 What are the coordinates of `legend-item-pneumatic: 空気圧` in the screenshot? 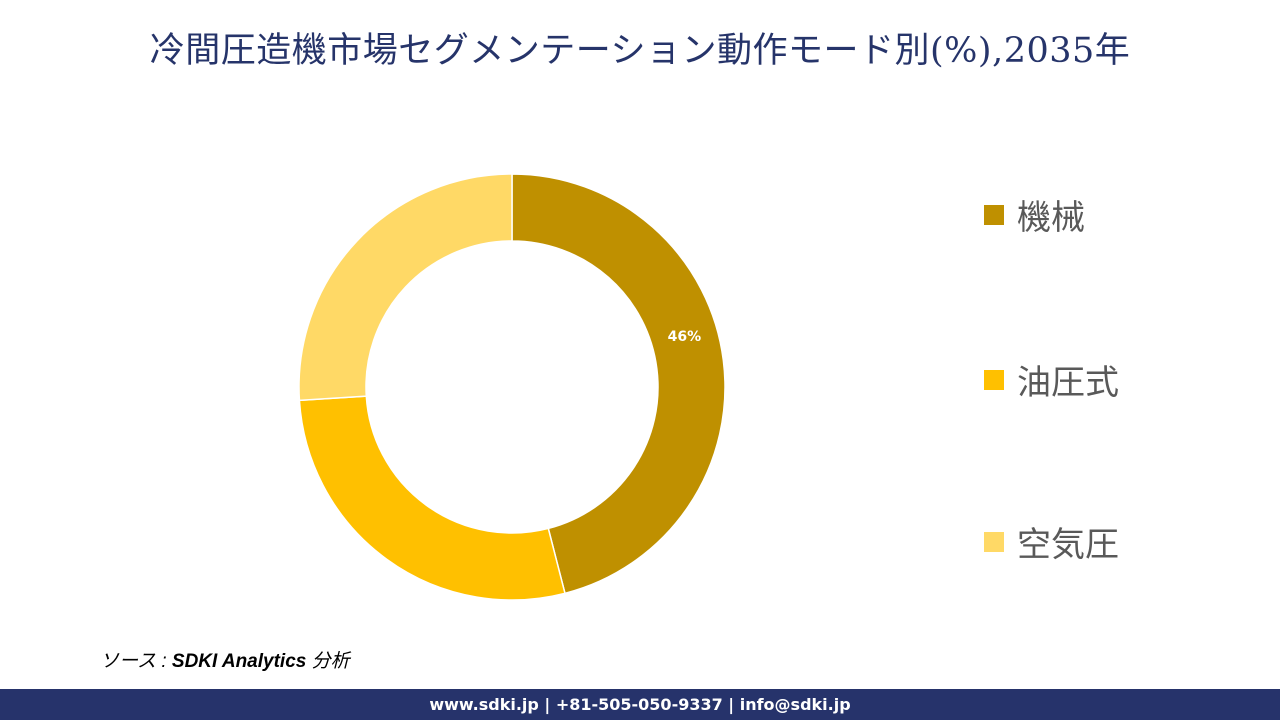 It's located at (1051, 541).